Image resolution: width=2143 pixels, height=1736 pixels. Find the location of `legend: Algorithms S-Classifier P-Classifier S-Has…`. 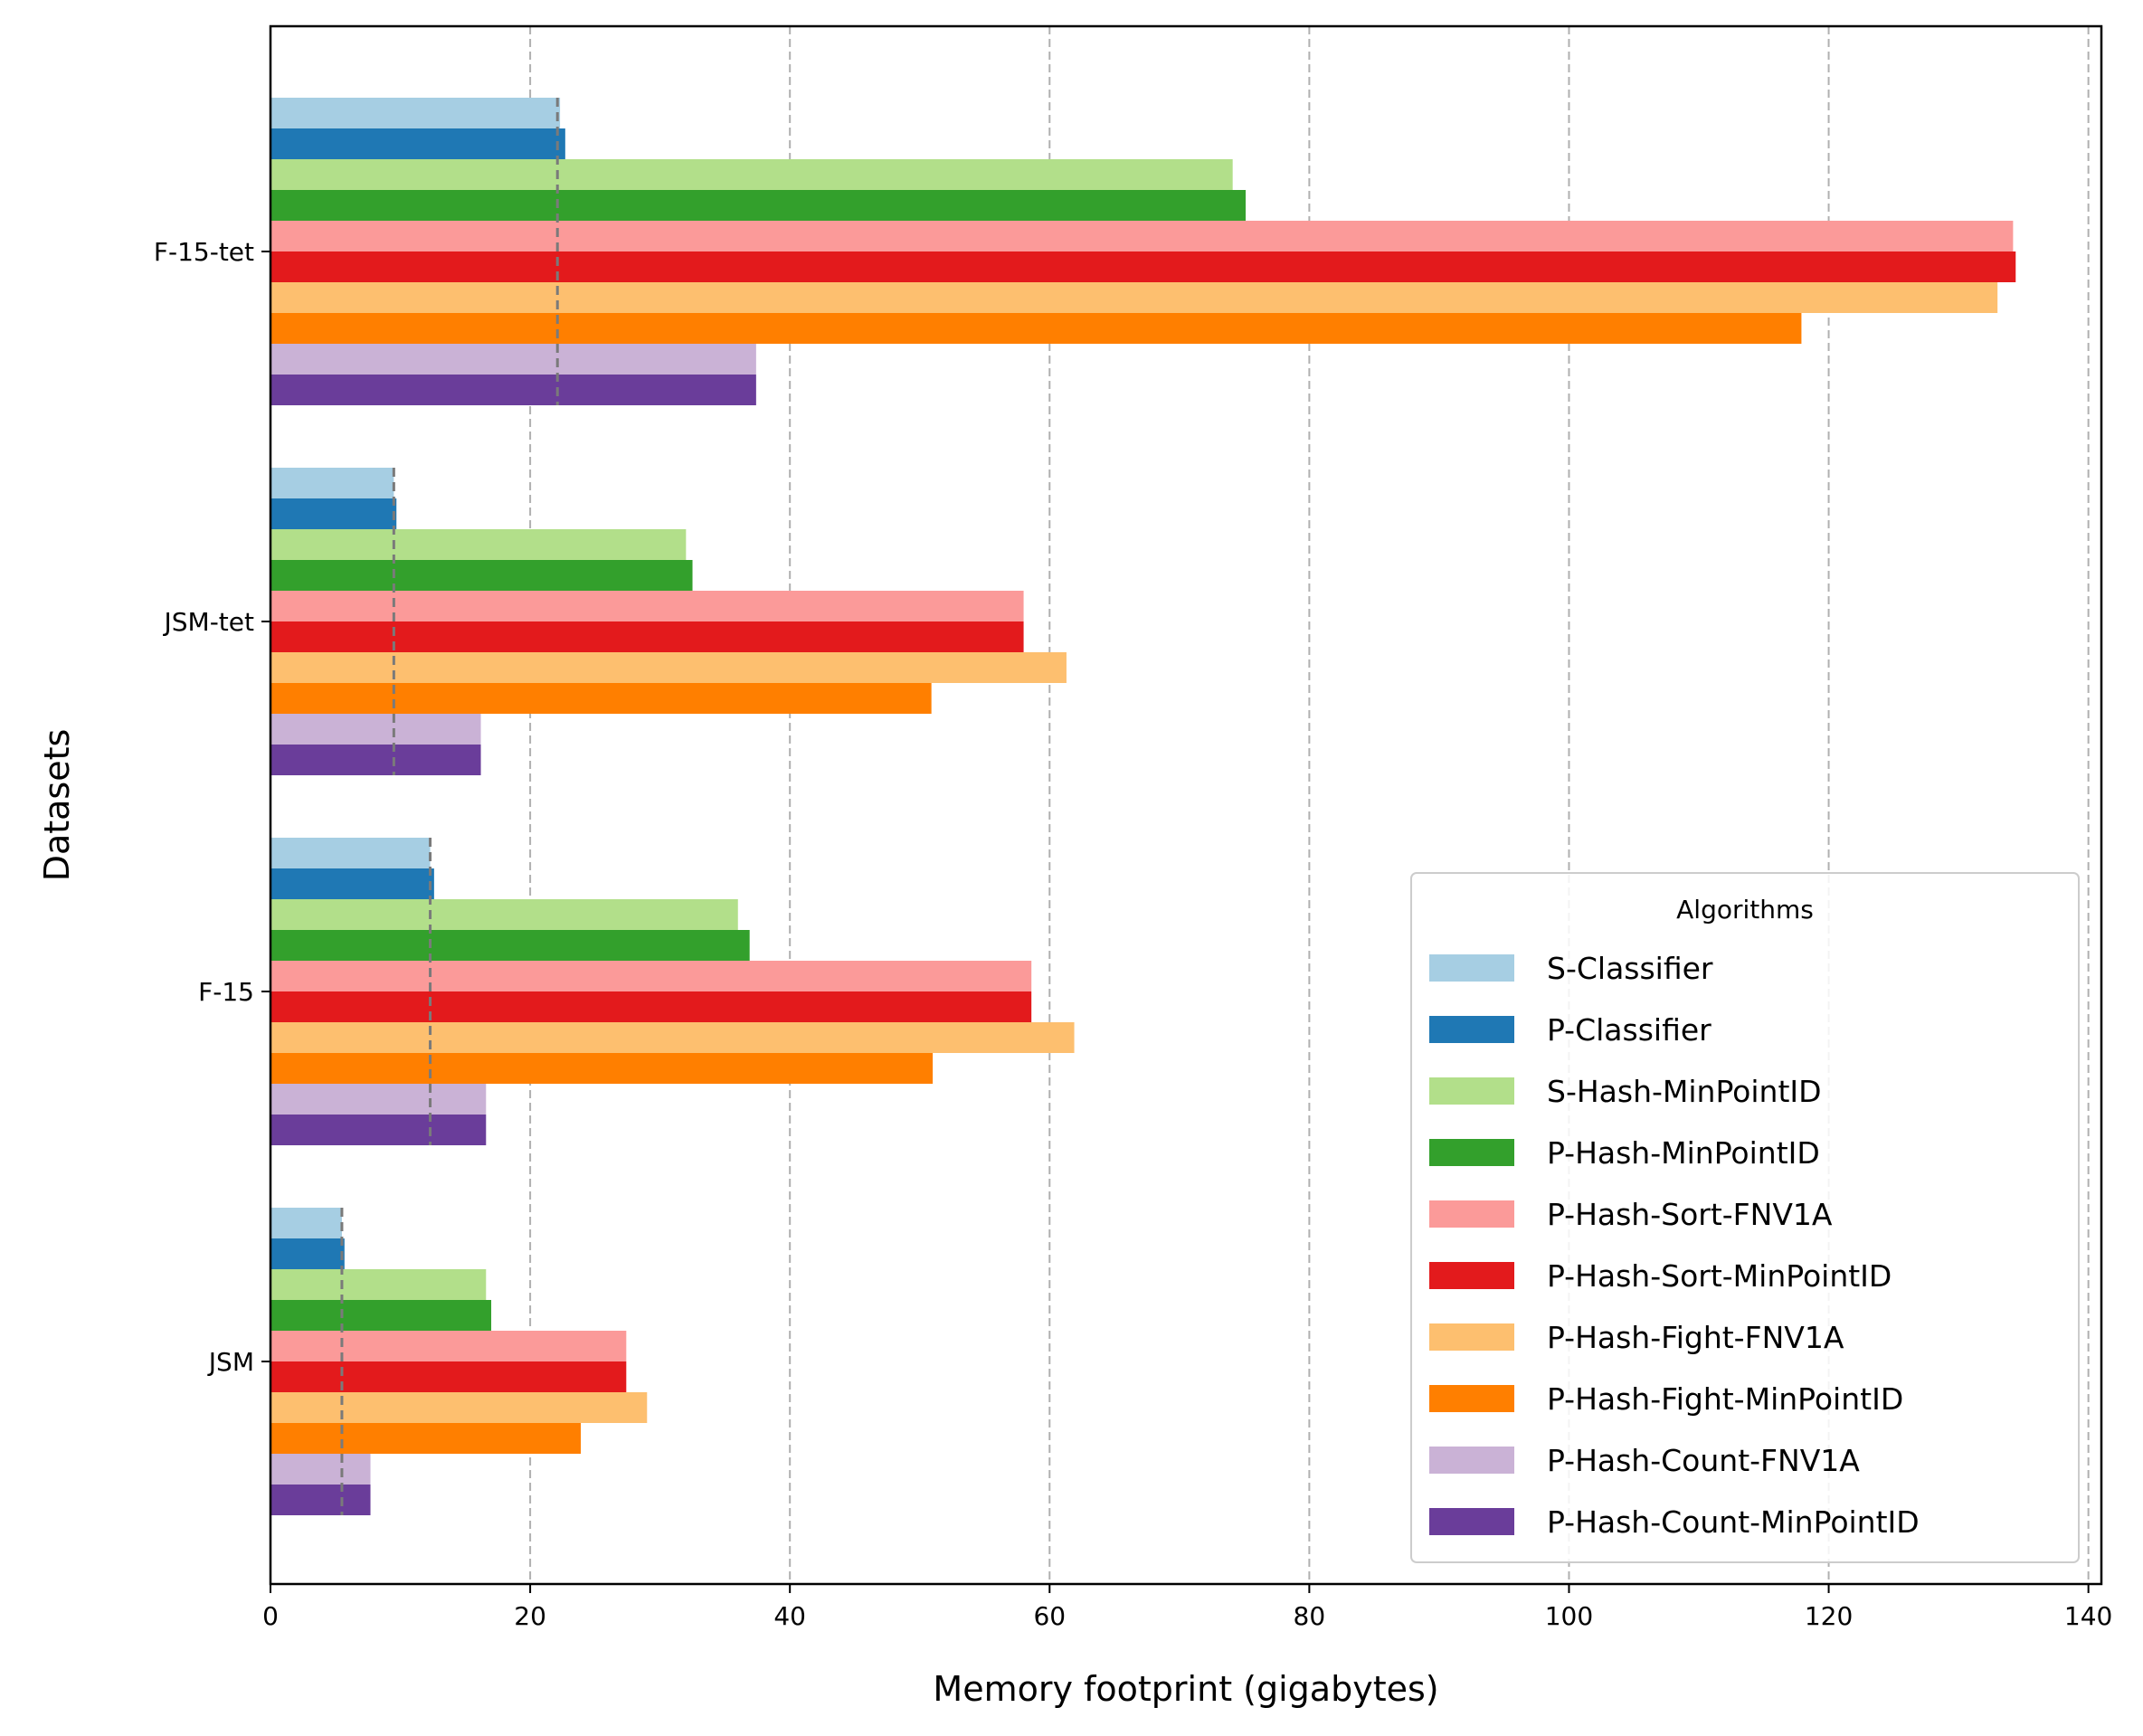

legend: Algorithms S-Classifier P-Classifier S-Has… is located at coordinates (1745, 1217).